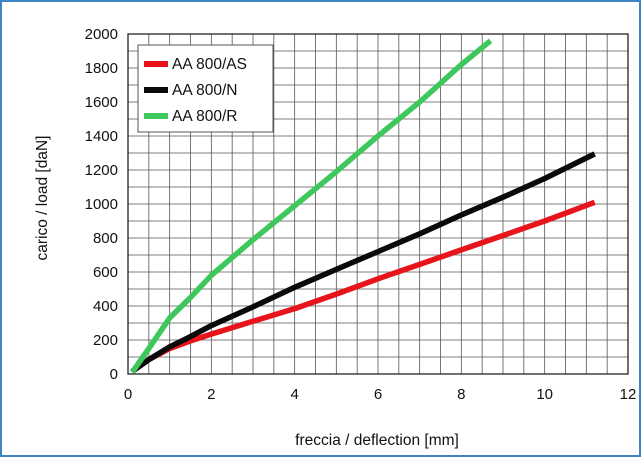 This screenshot has width=641, height=459. What do you see at coordinates (105, 272) in the screenshot?
I see `y-tick-label: 600` at bounding box center [105, 272].